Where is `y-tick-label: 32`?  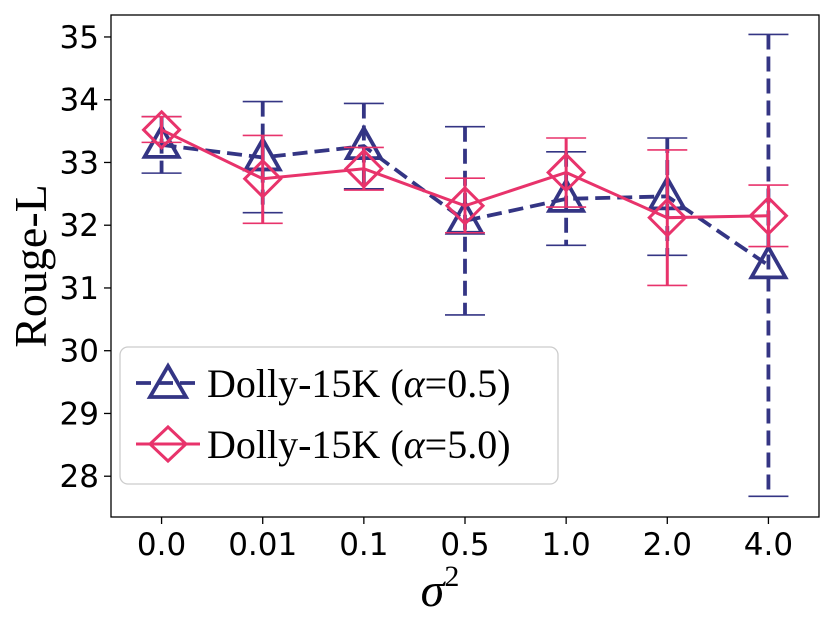 y-tick-label: 32 is located at coordinates (79, 226).